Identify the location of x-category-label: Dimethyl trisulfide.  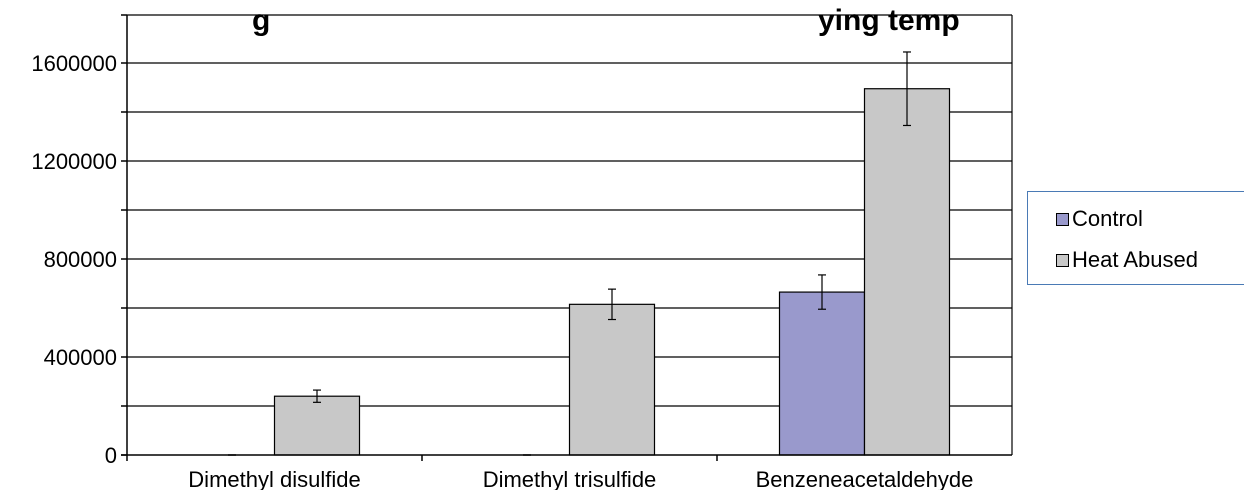
(570, 478).